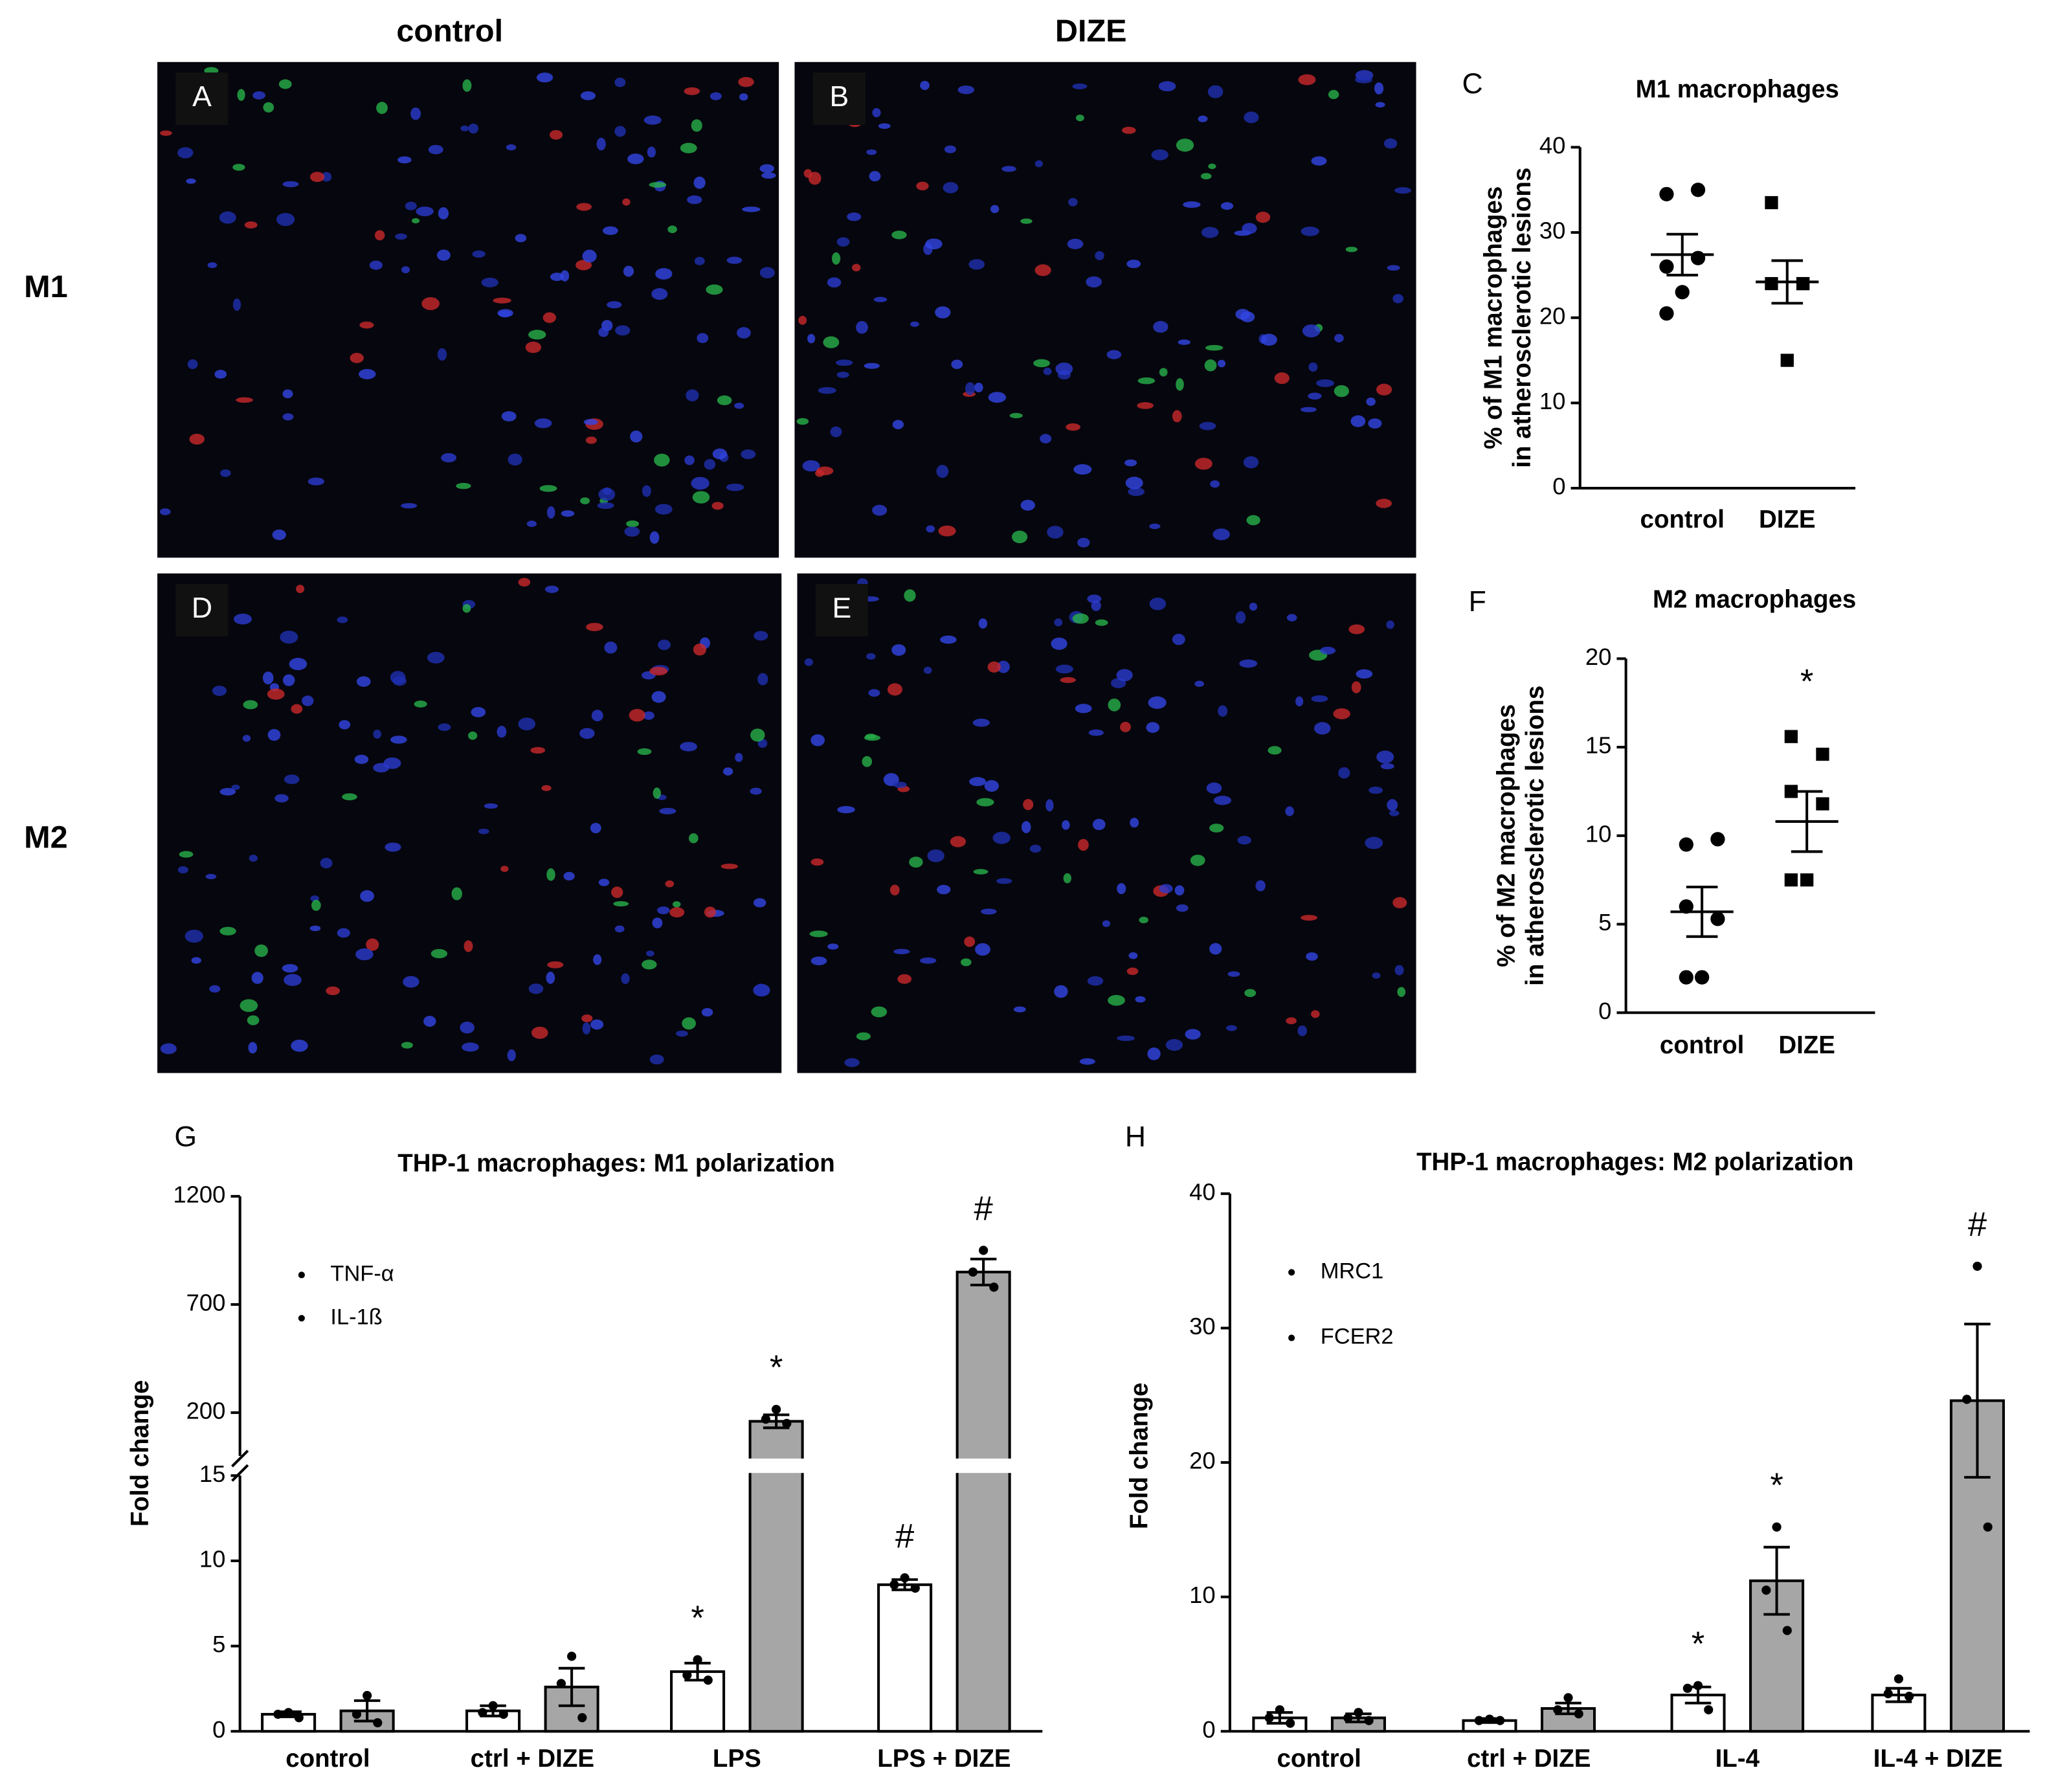  What do you see at coordinates (356, 1317) in the screenshot?
I see `legend-label: IL-1ß` at bounding box center [356, 1317].